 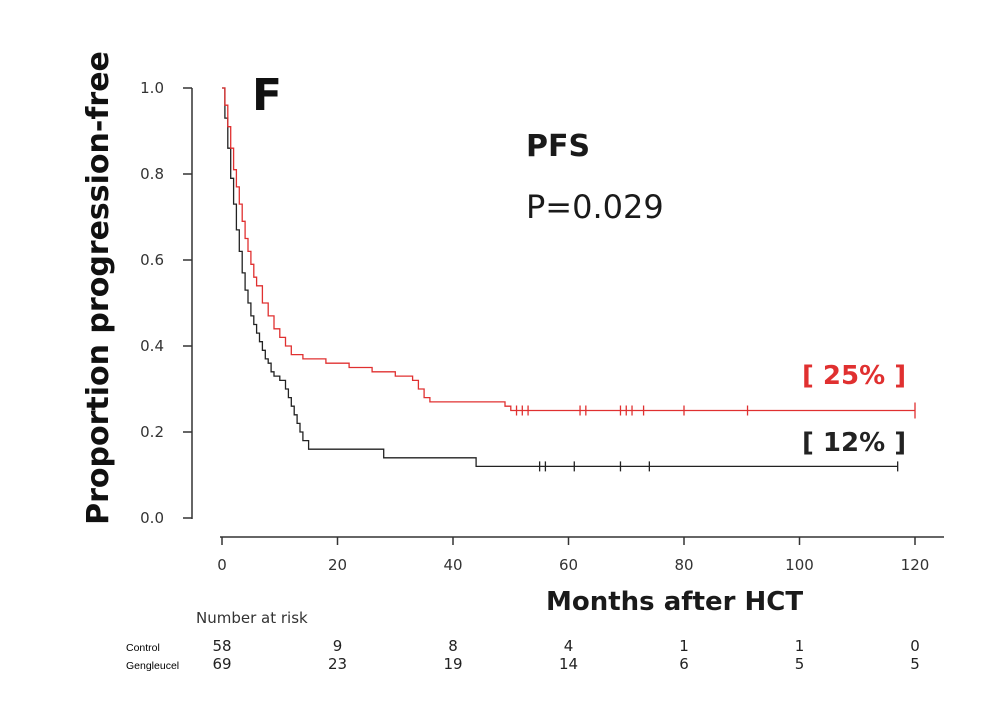 I want to click on gengleucel-end-label: [ 25% ], so click(x=854, y=376).